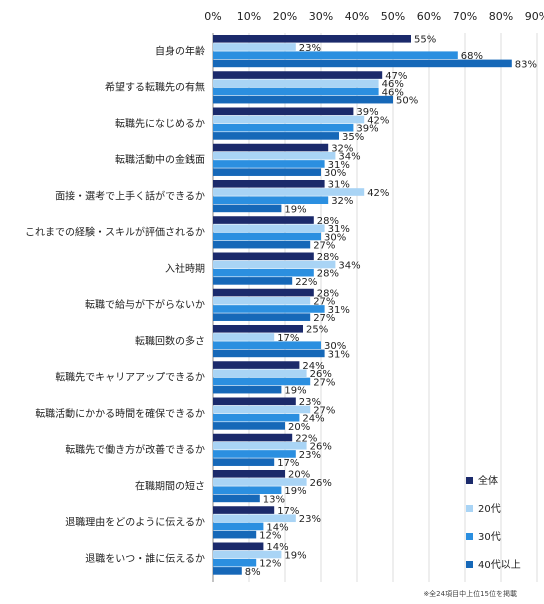 The height and width of the screenshot is (604, 544). What do you see at coordinates (270, 536) in the screenshot?
I see `value-label: 12%` at bounding box center [270, 536].